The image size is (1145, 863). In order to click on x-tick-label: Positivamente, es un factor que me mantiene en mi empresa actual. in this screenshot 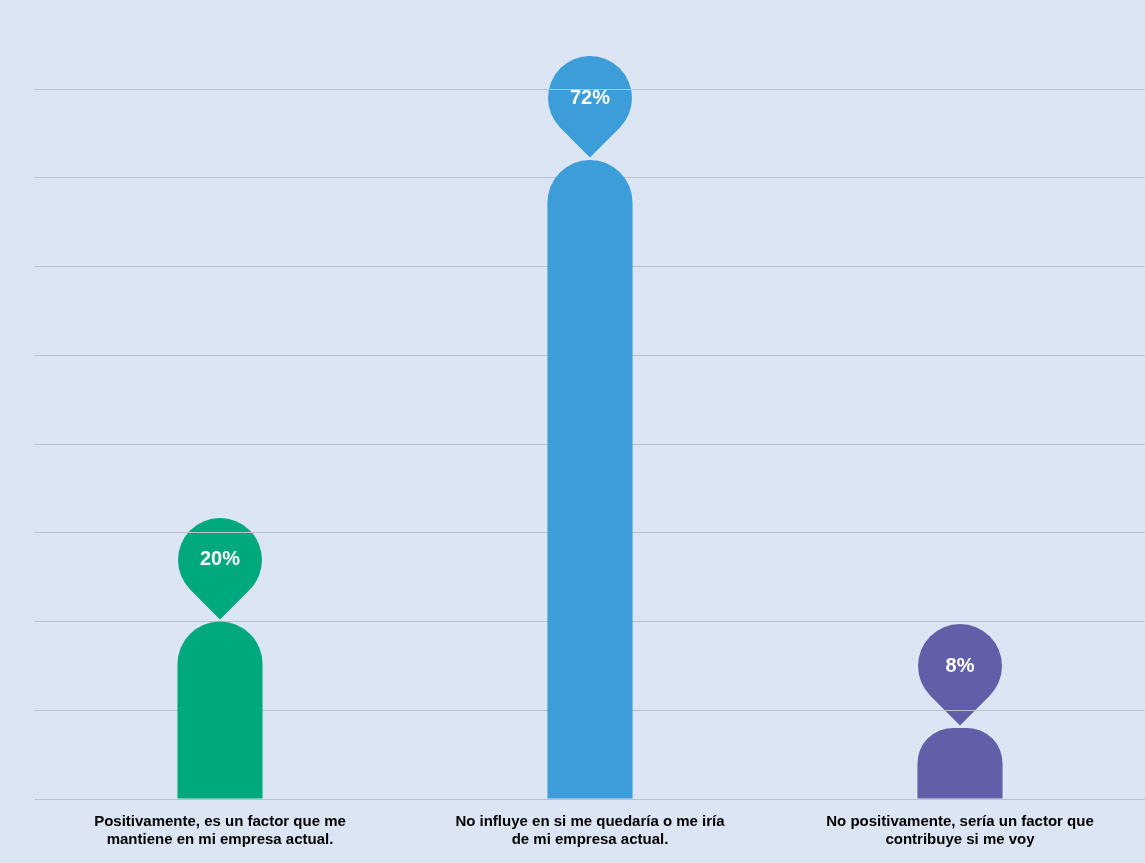, I will do `click(220, 830)`.